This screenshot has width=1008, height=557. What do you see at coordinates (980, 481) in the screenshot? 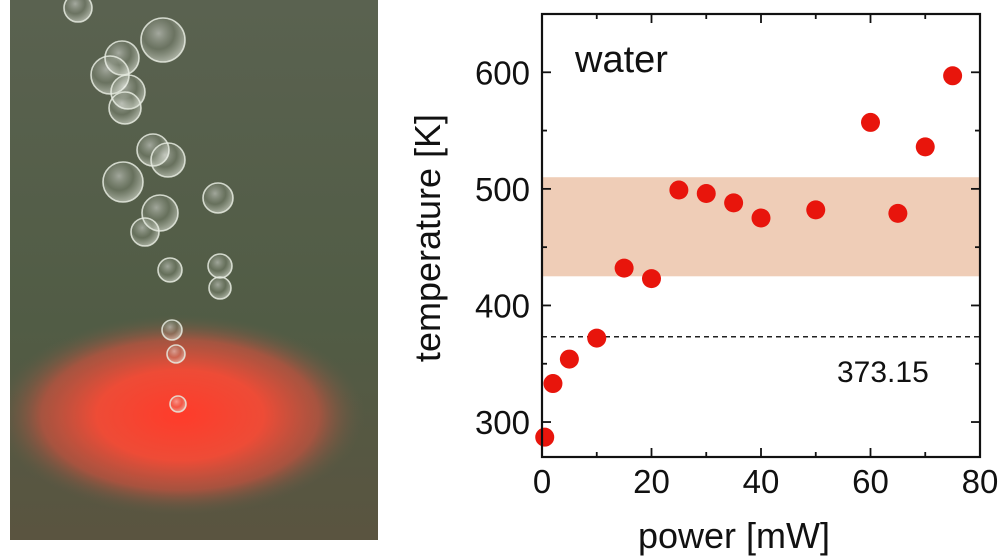
I see `x-tick-label: 80` at bounding box center [980, 481].